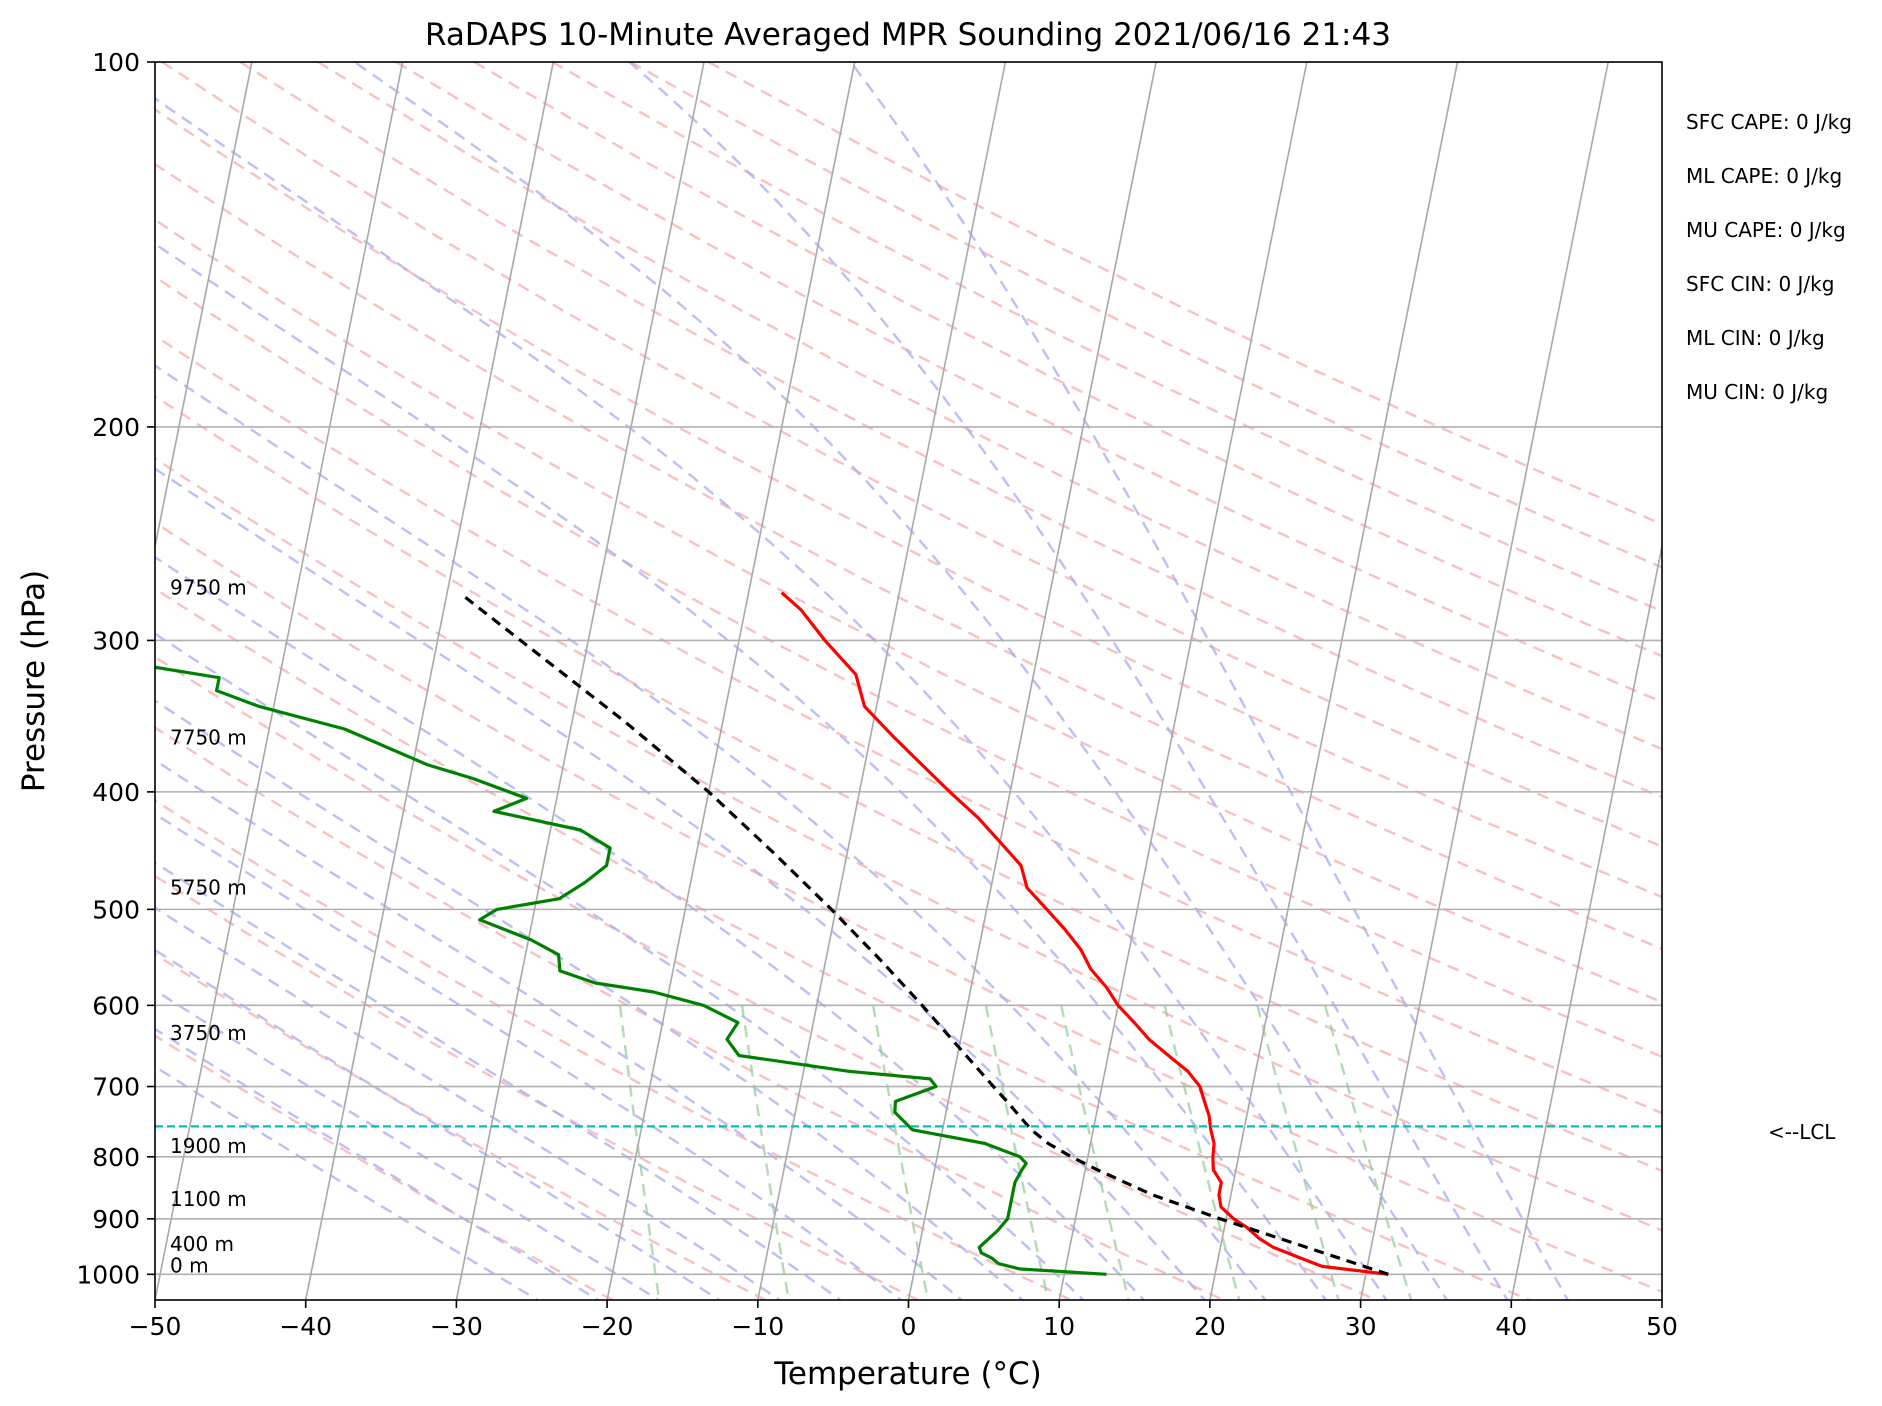 The image size is (1882, 1406). Describe the element at coordinates (116, 1219) in the screenshot. I see `y-tick-label: 900` at that location.